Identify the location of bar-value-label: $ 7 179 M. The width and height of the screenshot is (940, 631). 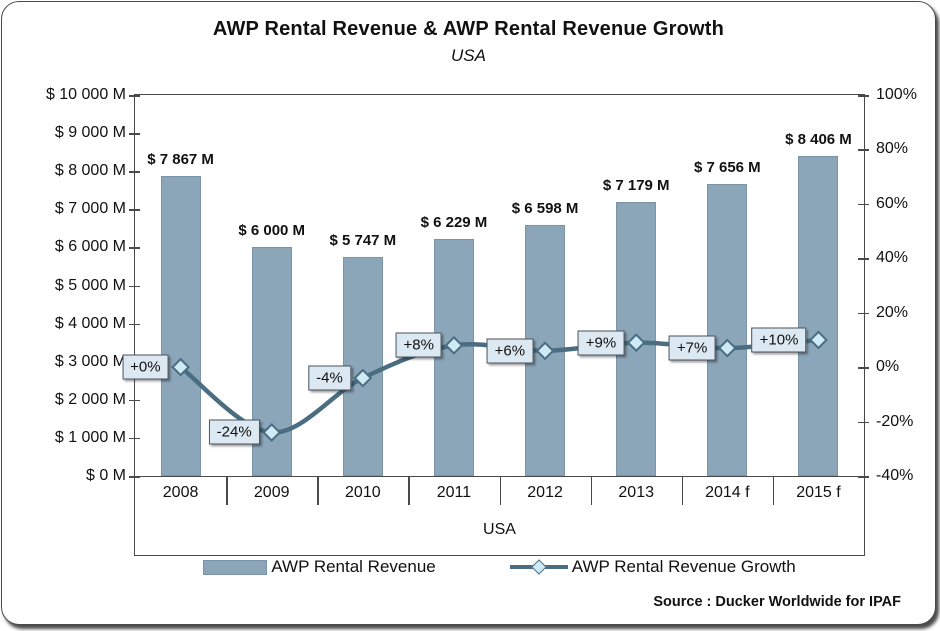
(636, 186).